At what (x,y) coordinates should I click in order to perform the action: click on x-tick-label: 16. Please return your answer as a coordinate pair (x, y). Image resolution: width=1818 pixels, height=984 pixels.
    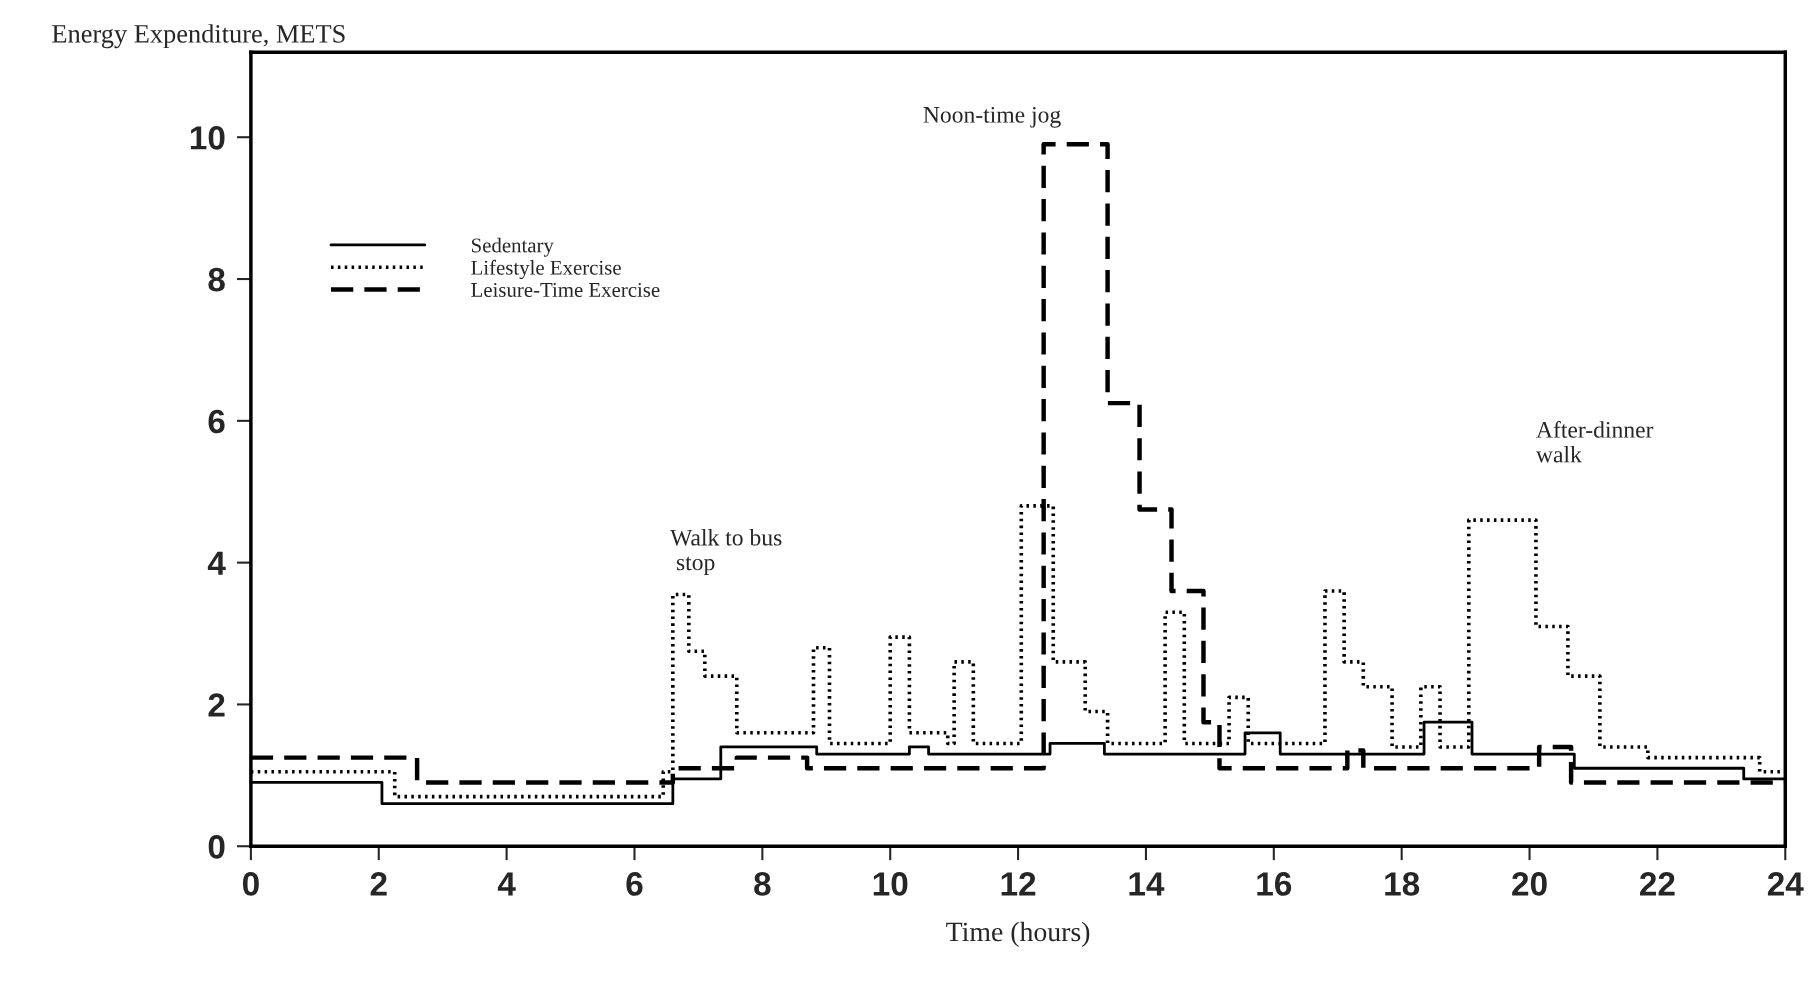
    Looking at the image, I should click on (1274, 884).